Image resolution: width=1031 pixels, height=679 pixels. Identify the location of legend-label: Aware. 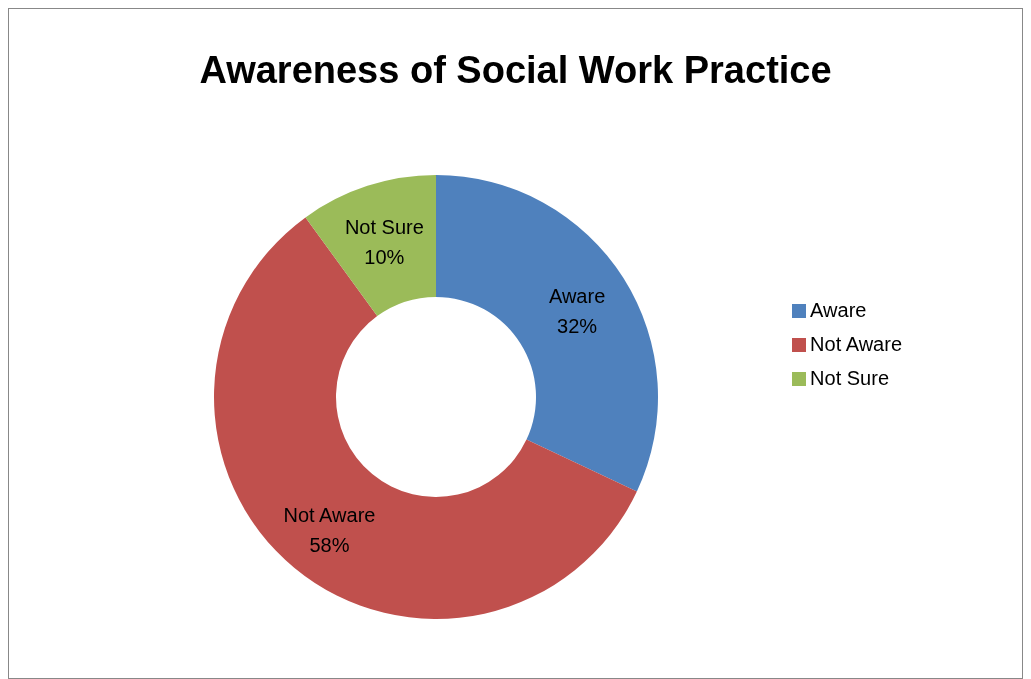
(838, 309).